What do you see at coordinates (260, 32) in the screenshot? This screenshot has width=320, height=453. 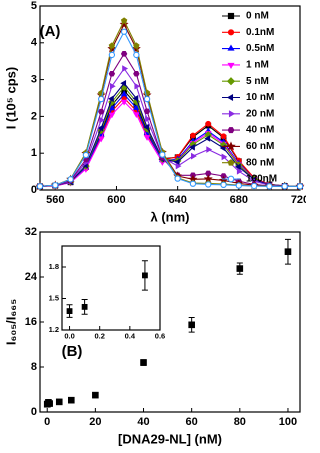 I see `legend-label: 0.1nM` at bounding box center [260, 32].